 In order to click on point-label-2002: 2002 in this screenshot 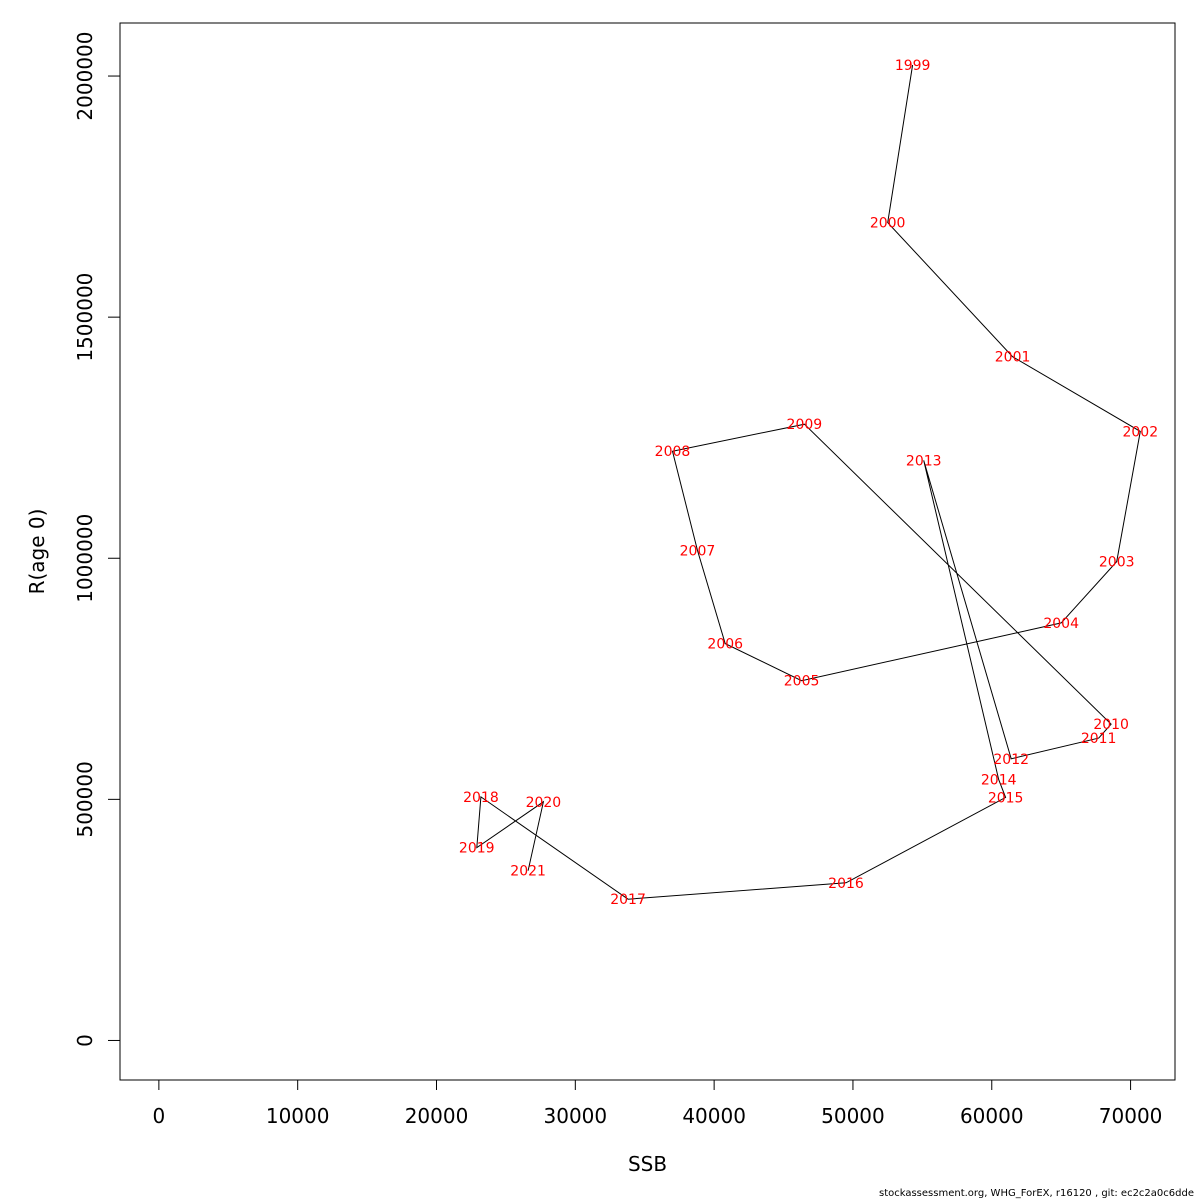, I will do `click(1140, 432)`.